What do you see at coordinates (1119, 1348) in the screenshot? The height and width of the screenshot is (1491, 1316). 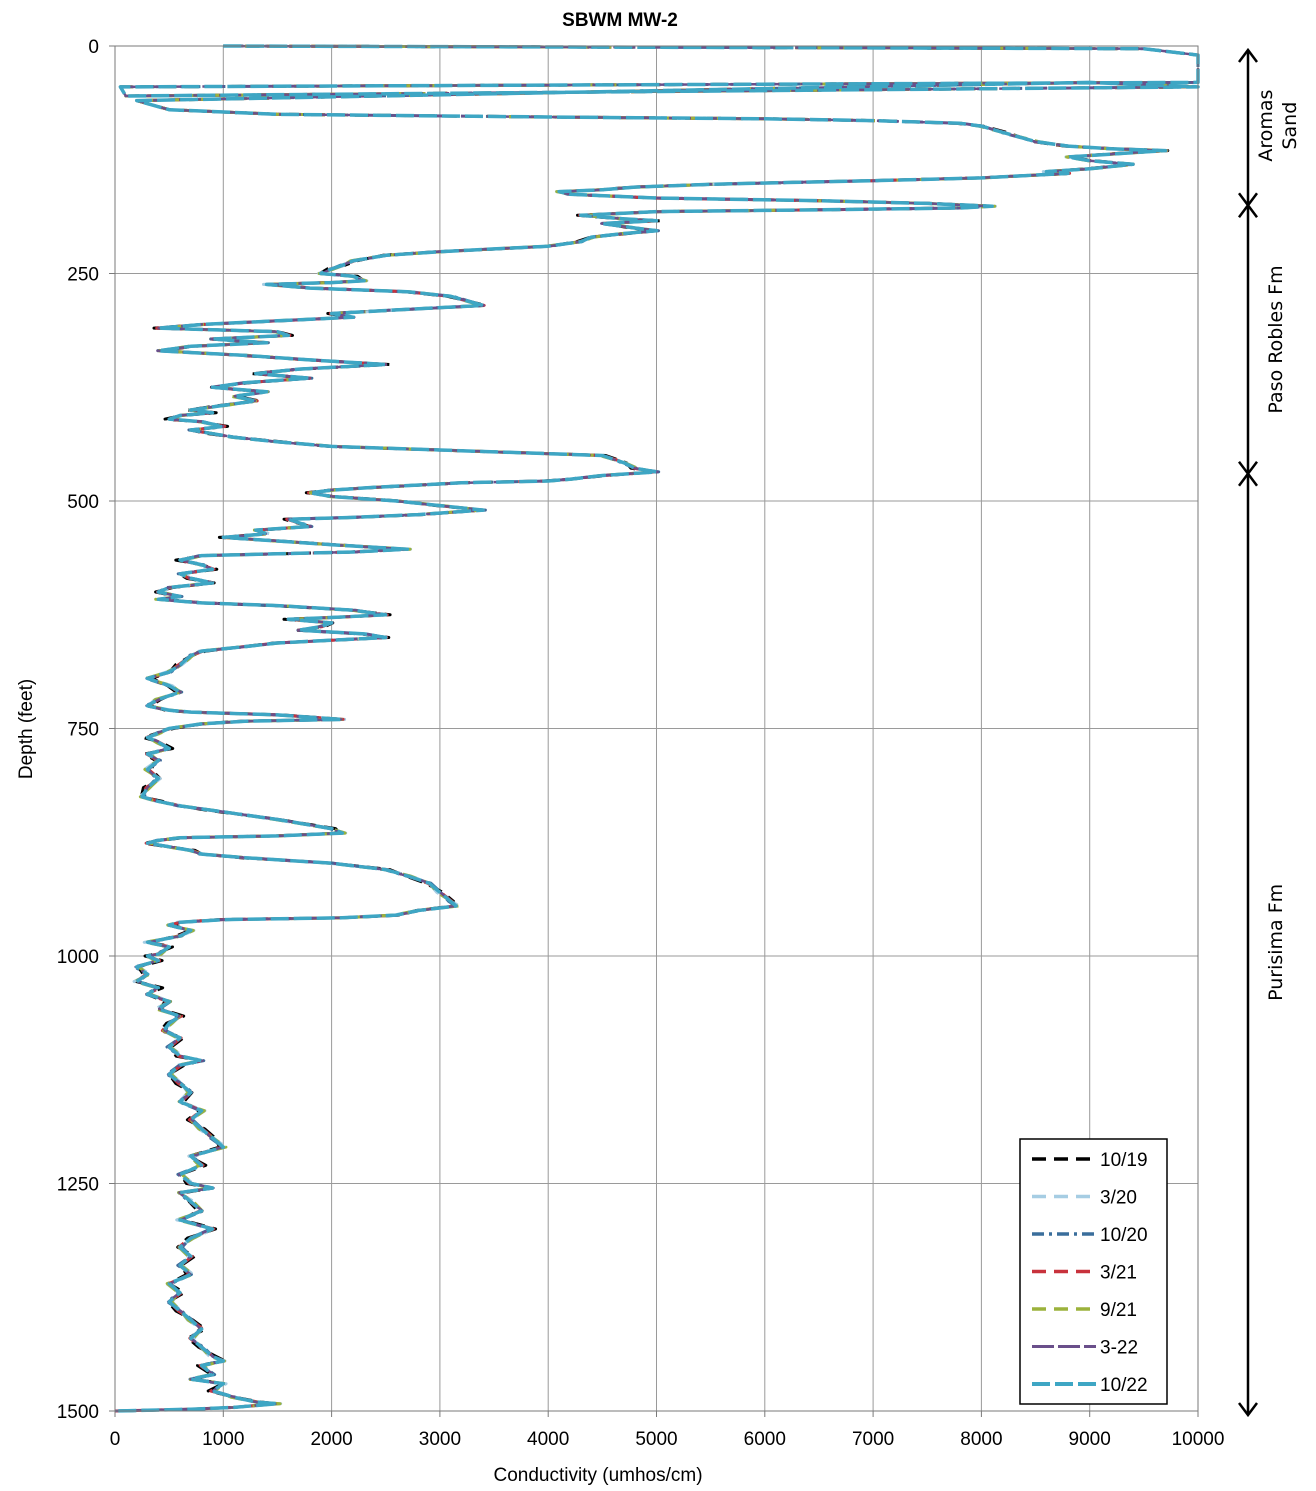 I see `legend-label: 3-22` at bounding box center [1119, 1348].